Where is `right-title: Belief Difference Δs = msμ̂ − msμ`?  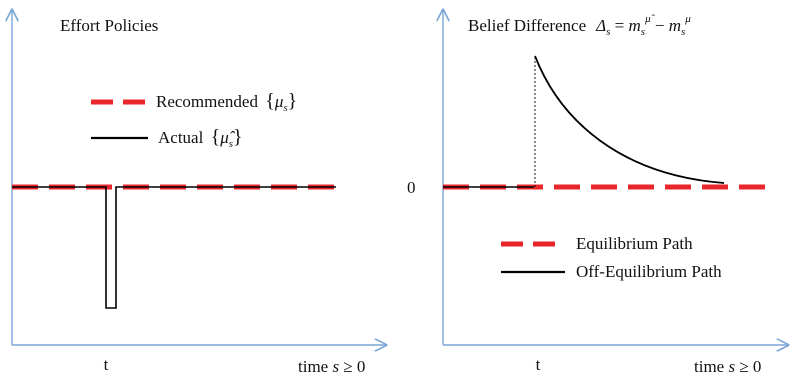 right-title: Belief Difference Δs = msμ̂ − msμ is located at coordinates (579, 25).